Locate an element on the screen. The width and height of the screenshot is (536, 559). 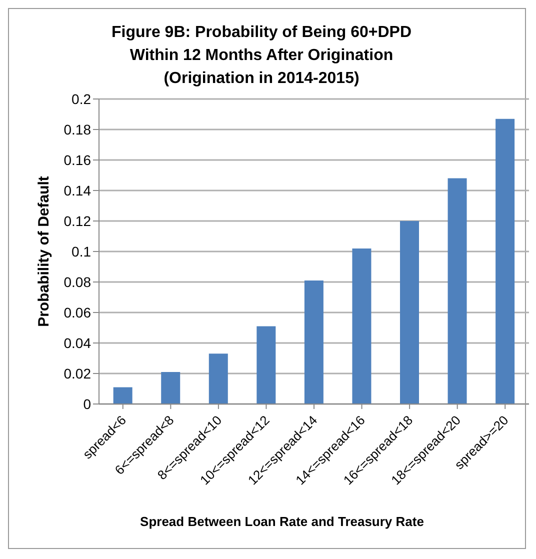
y-tick-label: 0.06 is located at coordinates (78, 312).